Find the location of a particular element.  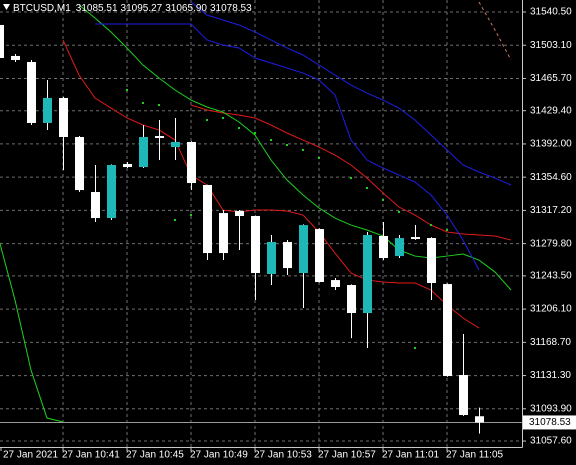

header-close: 31078.53 is located at coordinates (231, 8).